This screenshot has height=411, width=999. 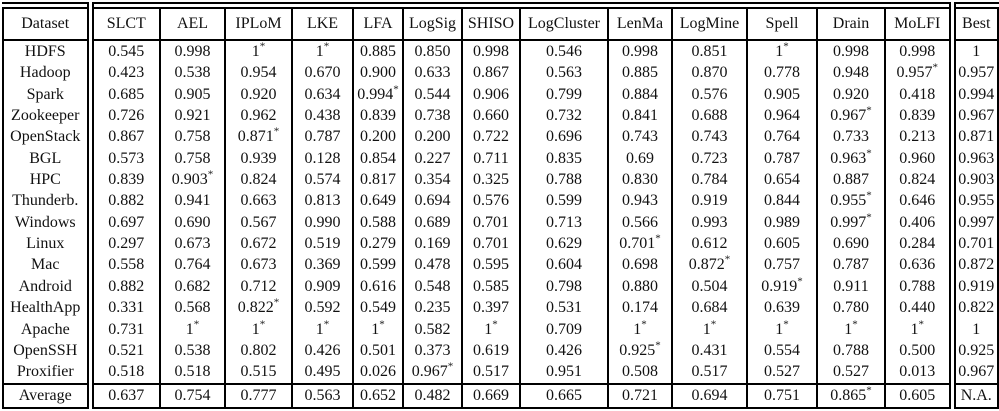 I want to click on value-cell: 0.998, so click(x=850, y=51).